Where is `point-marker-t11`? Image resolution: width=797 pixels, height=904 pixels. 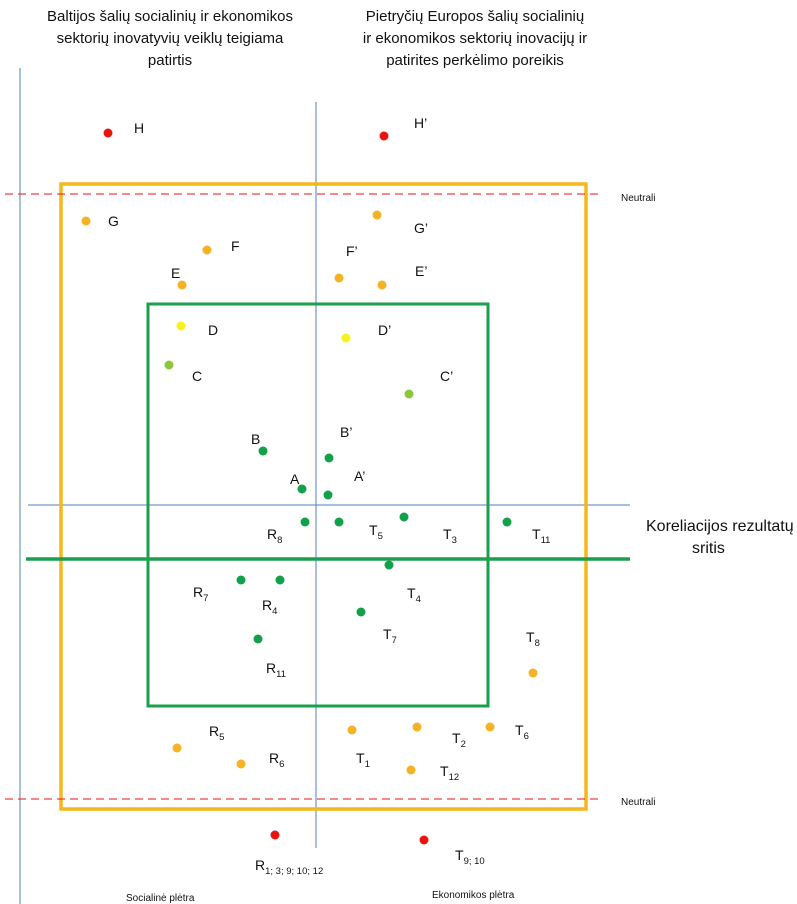 point-marker-t11 is located at coordinates (507, 522).